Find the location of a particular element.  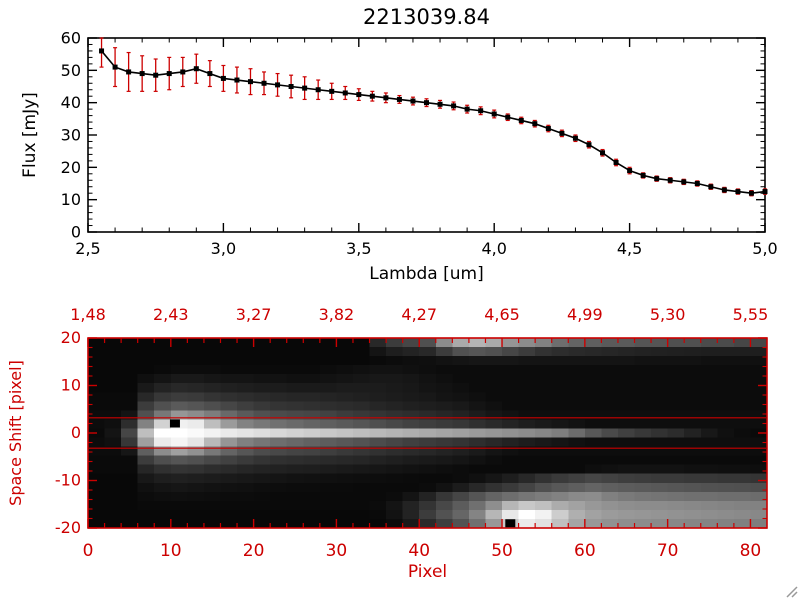

svg-text: 1,48 is located at coordinates (88, 314).